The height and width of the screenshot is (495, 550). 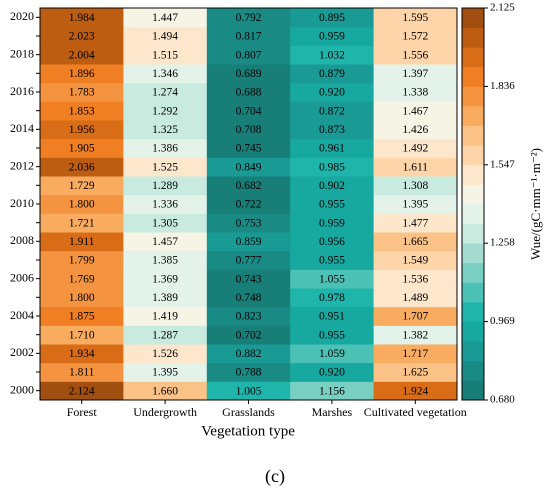 I want to click on cell-label: 0.879, so click(x=332, y=74).